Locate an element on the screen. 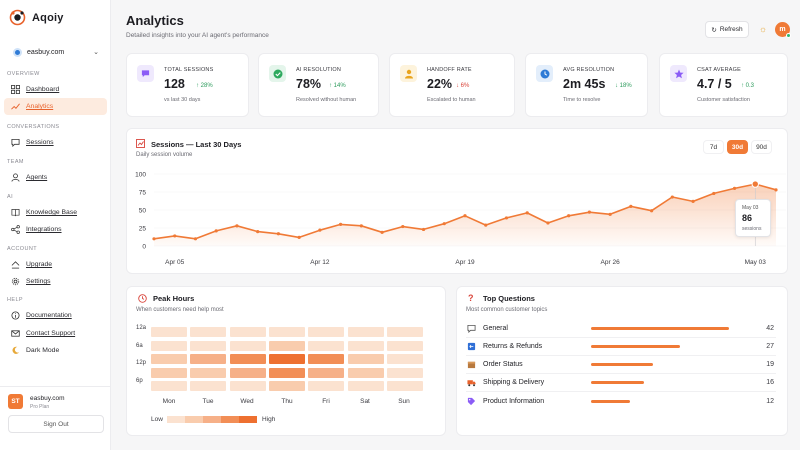 The height and width of the screenshot is (450, 800). section-label-conversations: CONVERSATIONS is located at coordinates (33, 127).